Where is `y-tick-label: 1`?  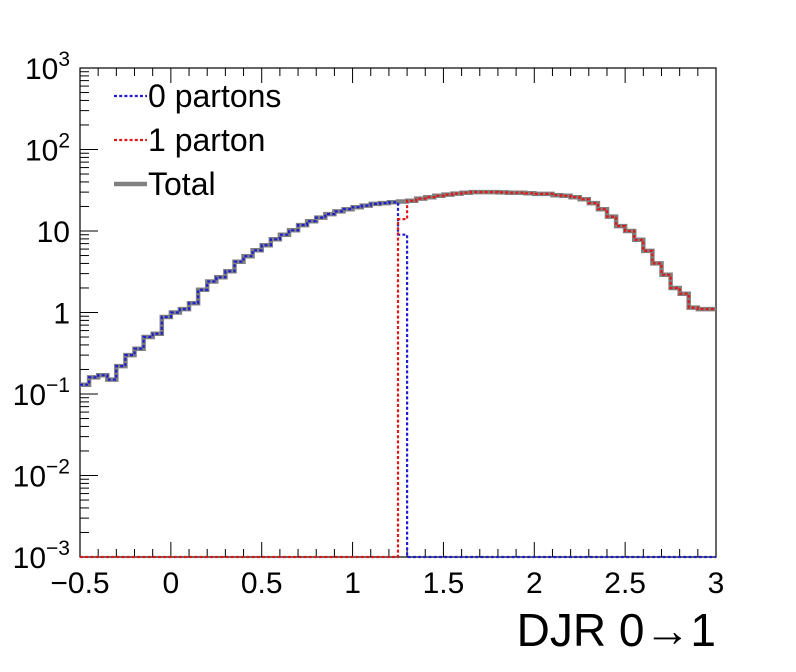 y-tick-label: 1 is located at coordinates (61, 314).